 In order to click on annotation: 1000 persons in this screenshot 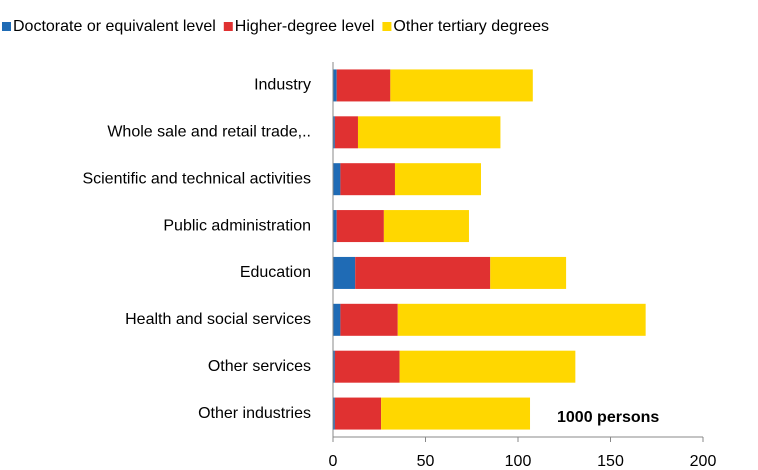, I will do `click(608, 417)`.